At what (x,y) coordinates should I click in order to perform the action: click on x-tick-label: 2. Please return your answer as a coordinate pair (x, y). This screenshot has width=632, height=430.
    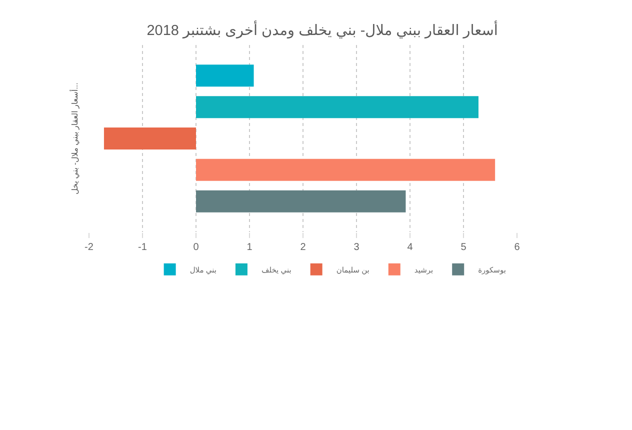
    Looking at the image, I should click on (303, 247).